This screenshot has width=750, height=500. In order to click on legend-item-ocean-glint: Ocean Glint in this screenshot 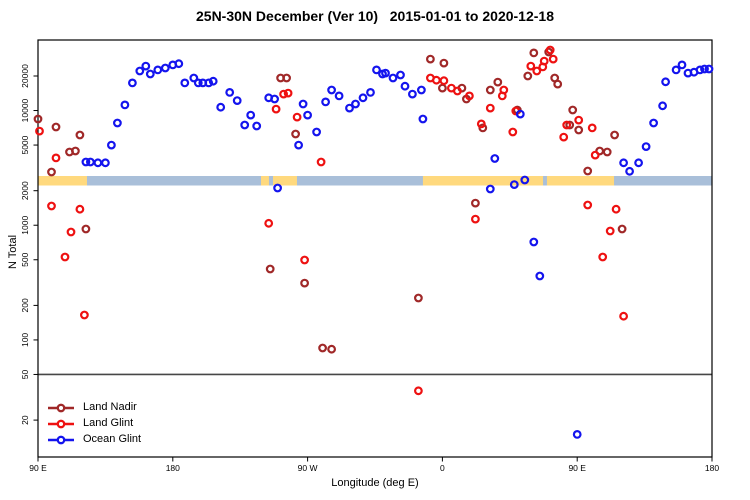, I will do `click(93, 439)`.